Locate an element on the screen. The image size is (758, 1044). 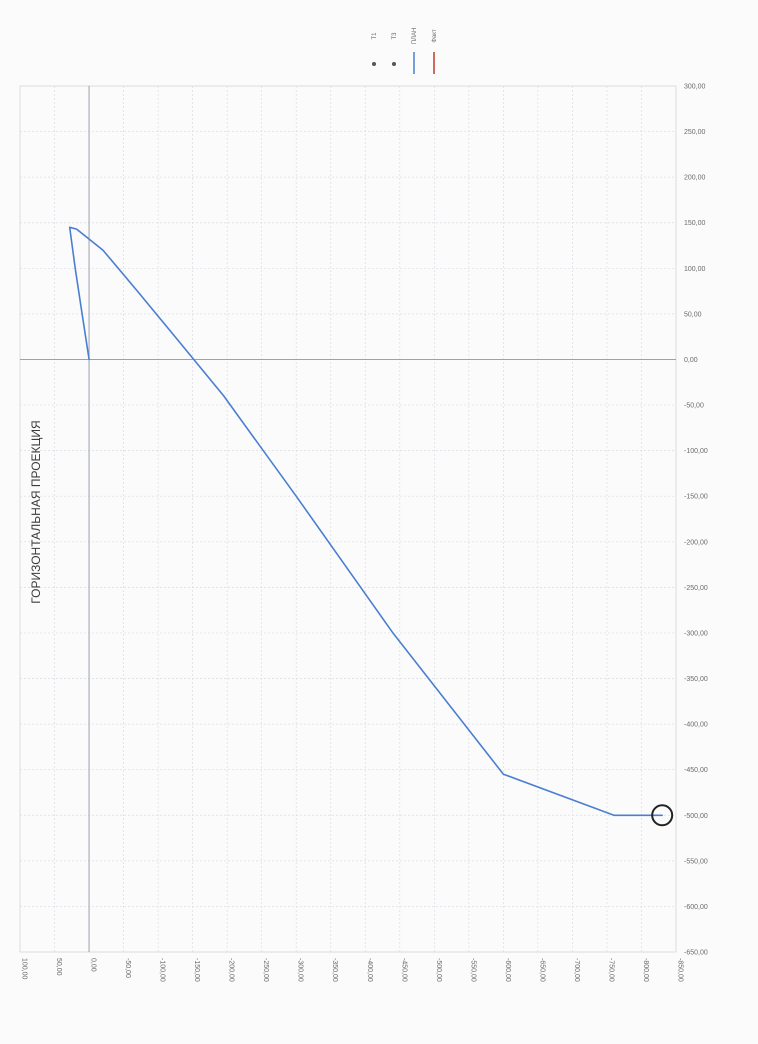
y-tick-label: -300,00 is located at coordinates (696, 633).